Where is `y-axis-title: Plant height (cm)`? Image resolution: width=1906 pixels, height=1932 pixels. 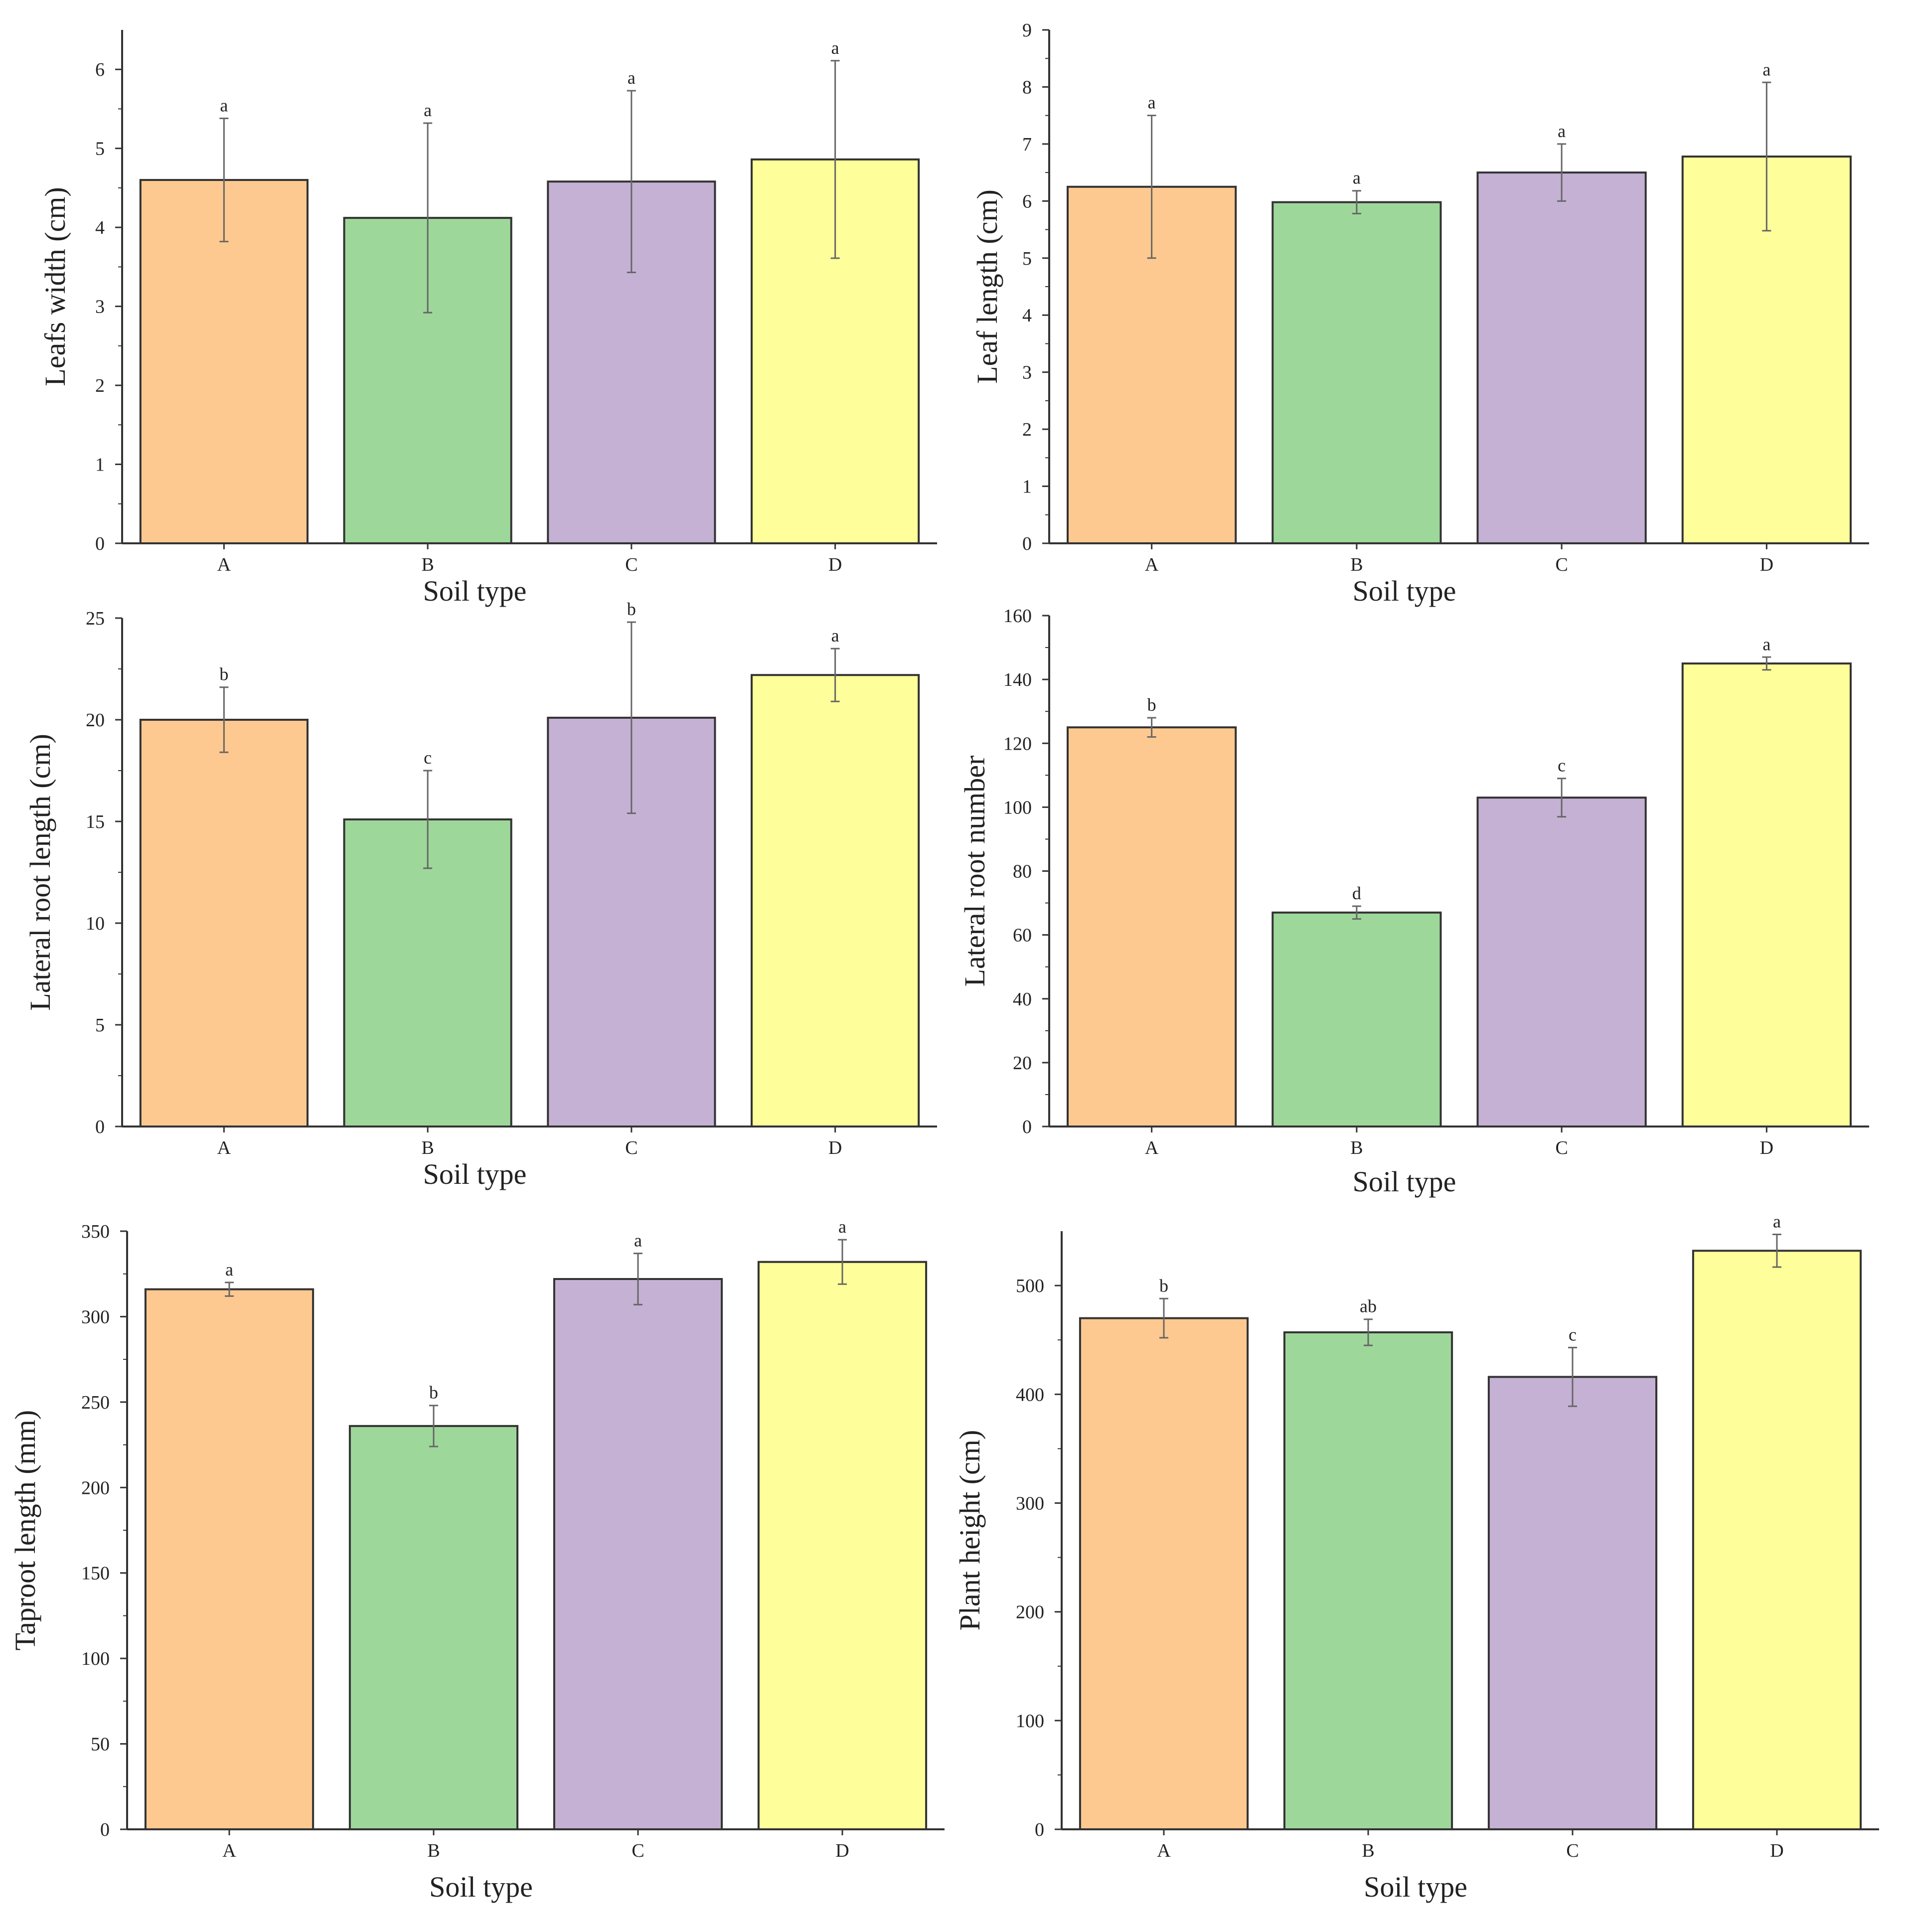
y-axis-title: Plant height (cm) is located at coordinates (970, 1530).